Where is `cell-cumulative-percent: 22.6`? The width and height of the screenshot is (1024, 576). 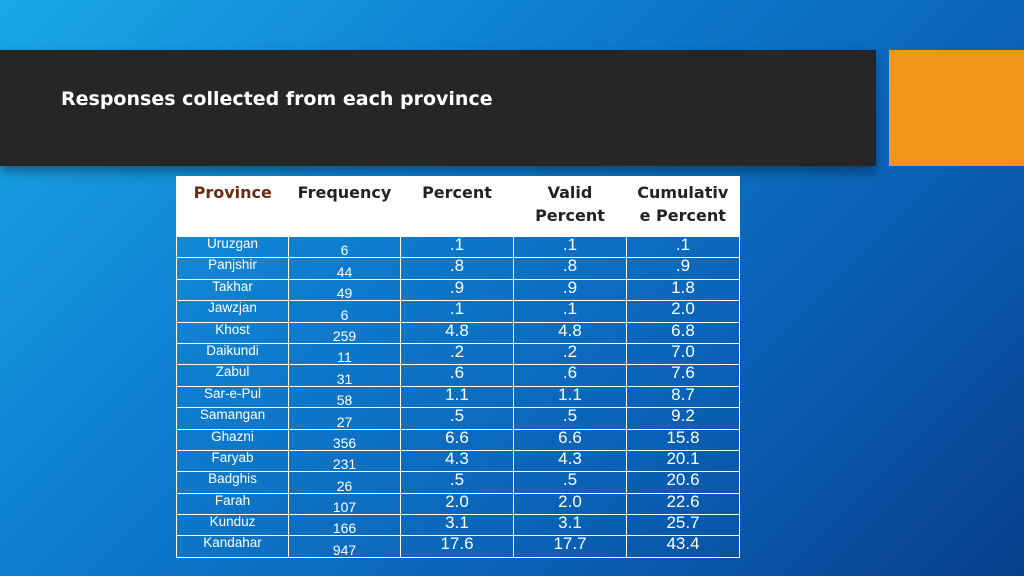 cell-cumulative-percent: 22.6 is located at coordinates (683, 504).